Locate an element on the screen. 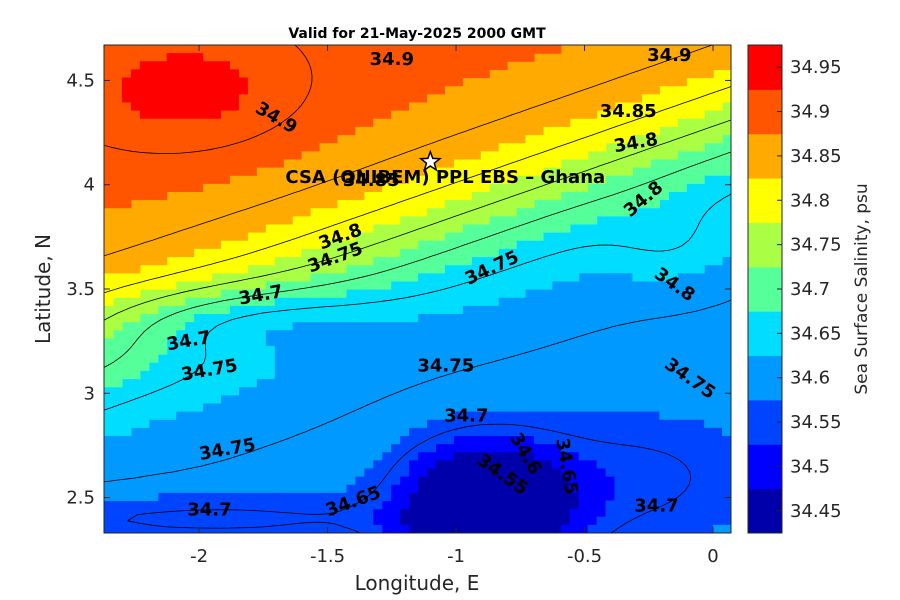 The width and height of the screenshot is (900, 600). contour-label: 34.75 is located at coordinates (445, 366).